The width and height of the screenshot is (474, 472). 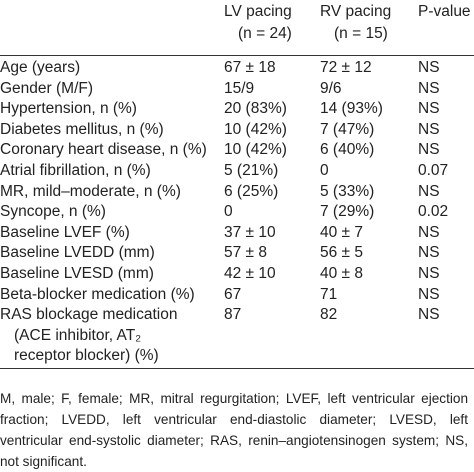 What do you see at coordinates (265, 33) in the screenshot?
I see `column-header: (n = 24)` at bounding box center [265, 33].